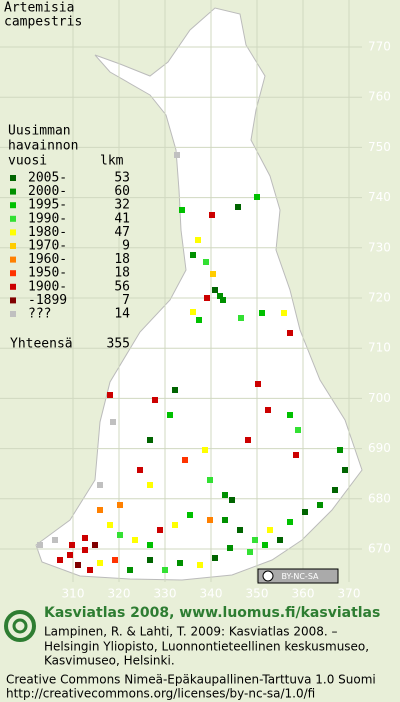 This screenshot has width=400, height=702. What do you see at coordinates (47, 286) in the screenshot?
I see `legend-label: 1900-` at bounding box center [47, 286].